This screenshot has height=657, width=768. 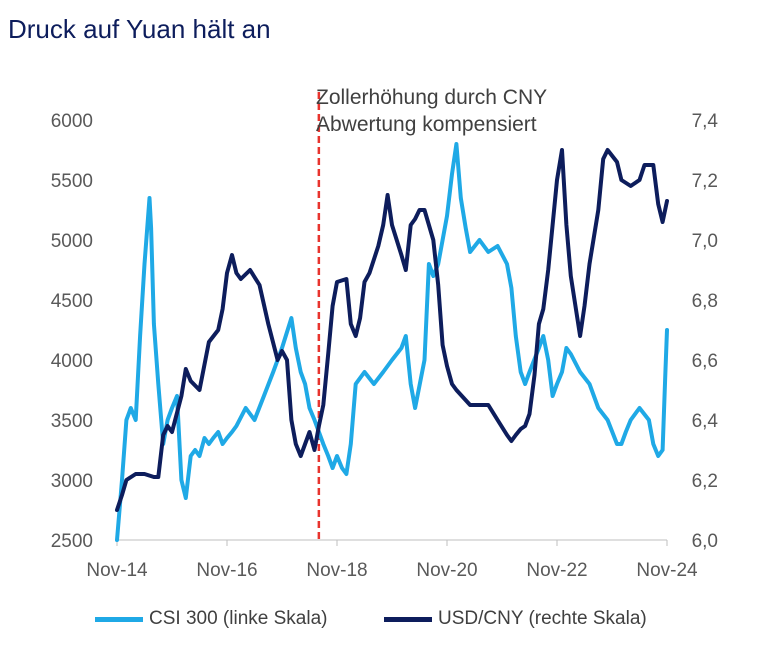 What do you see at coordinates (72, 241) in the screenshot?
I see `y-left-tick-label: 5000` at bounding box center [72, 241].